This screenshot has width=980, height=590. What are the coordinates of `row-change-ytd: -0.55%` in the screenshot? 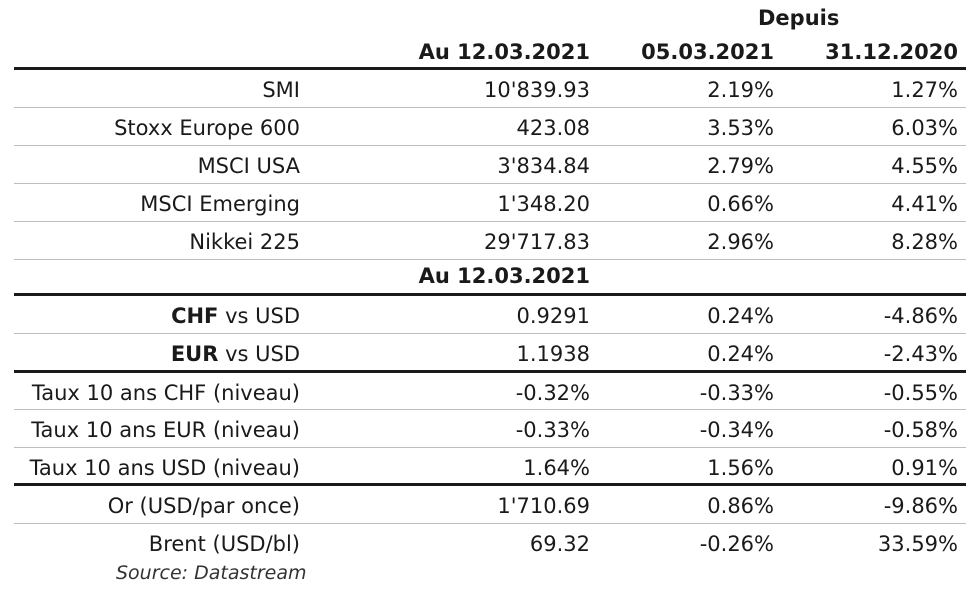 It's located at (920, 393).